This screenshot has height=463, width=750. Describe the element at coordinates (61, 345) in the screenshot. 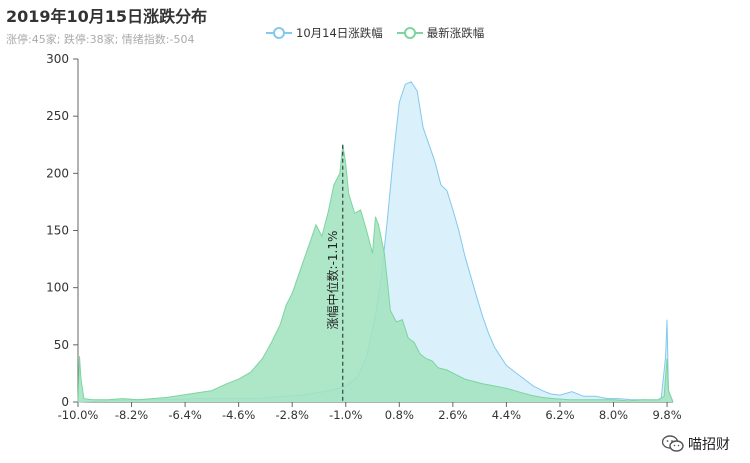

I see `y-tick-label: 50` at that location.